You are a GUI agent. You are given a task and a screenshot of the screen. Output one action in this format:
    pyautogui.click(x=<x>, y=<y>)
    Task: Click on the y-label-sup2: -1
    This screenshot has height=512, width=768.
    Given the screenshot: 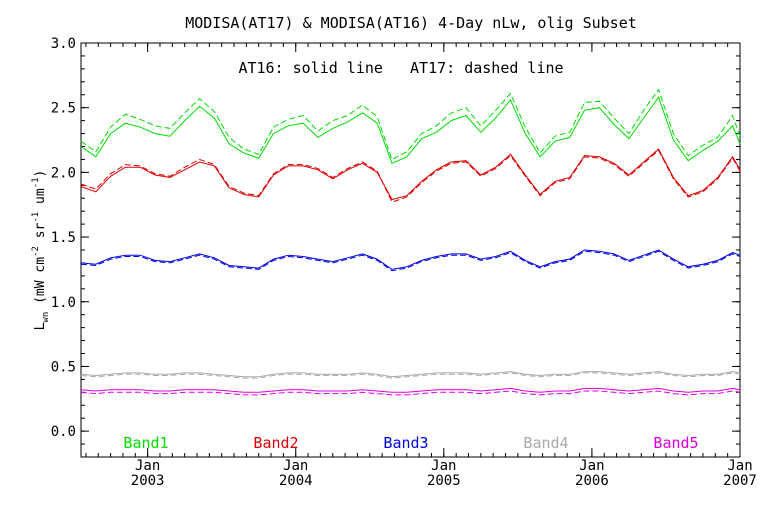 What is the action you would take?
    pyautogui.click(x=36, y=217)
    